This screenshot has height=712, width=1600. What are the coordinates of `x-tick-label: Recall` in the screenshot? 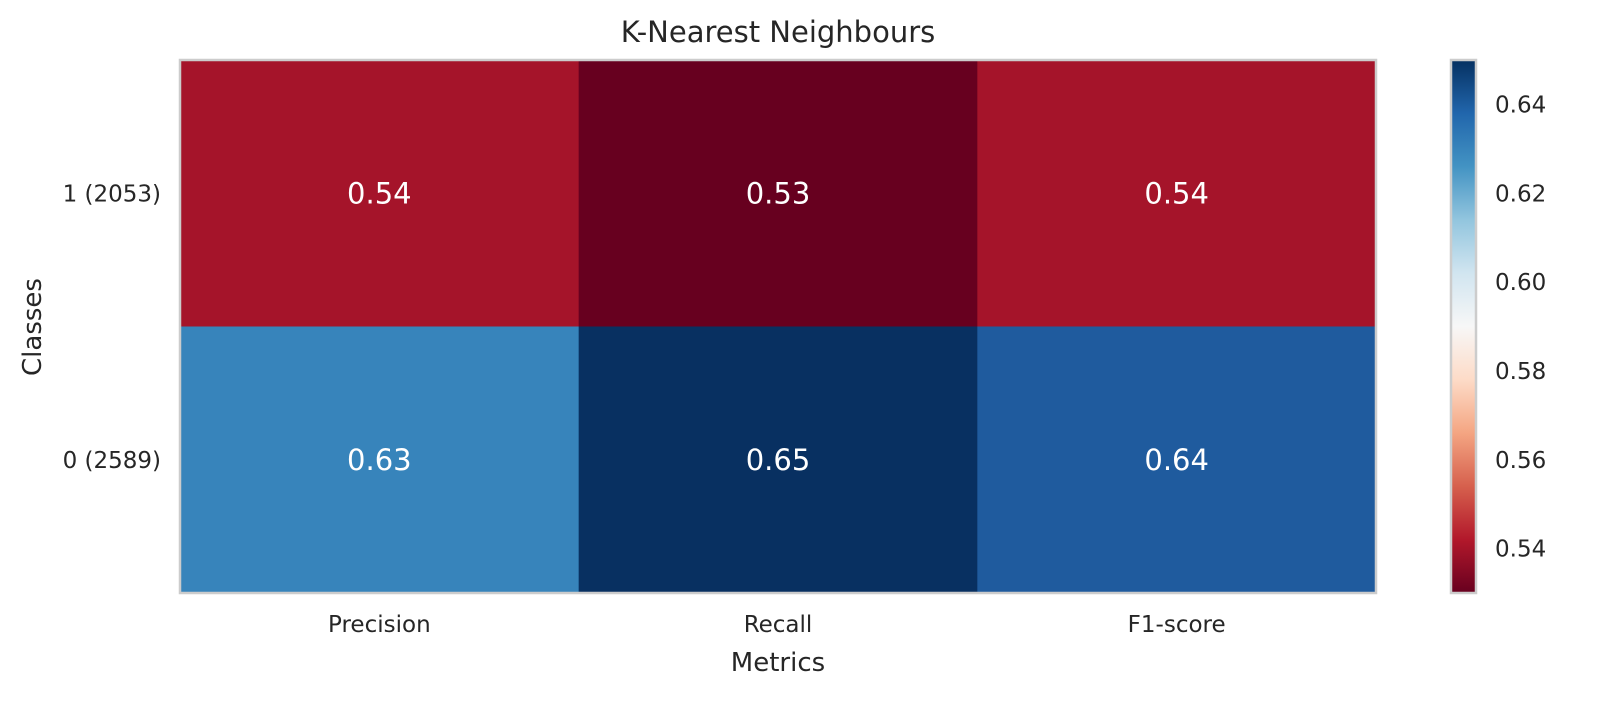 It's located at (778, 625).